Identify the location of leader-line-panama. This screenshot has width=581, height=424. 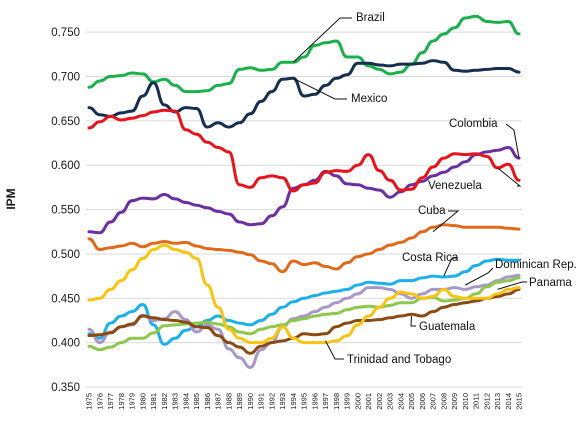
(512, 285).